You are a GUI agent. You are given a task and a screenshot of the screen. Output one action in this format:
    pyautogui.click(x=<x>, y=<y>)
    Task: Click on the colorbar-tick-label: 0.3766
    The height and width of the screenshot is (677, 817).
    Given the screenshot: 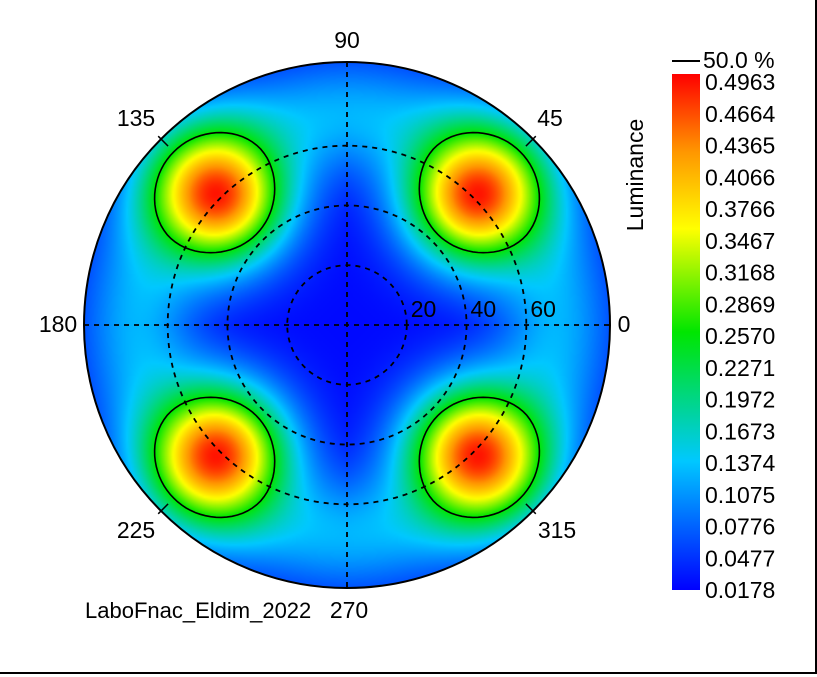 What is the action you would take?
    pyautogui.click(x=740, y=209)
    